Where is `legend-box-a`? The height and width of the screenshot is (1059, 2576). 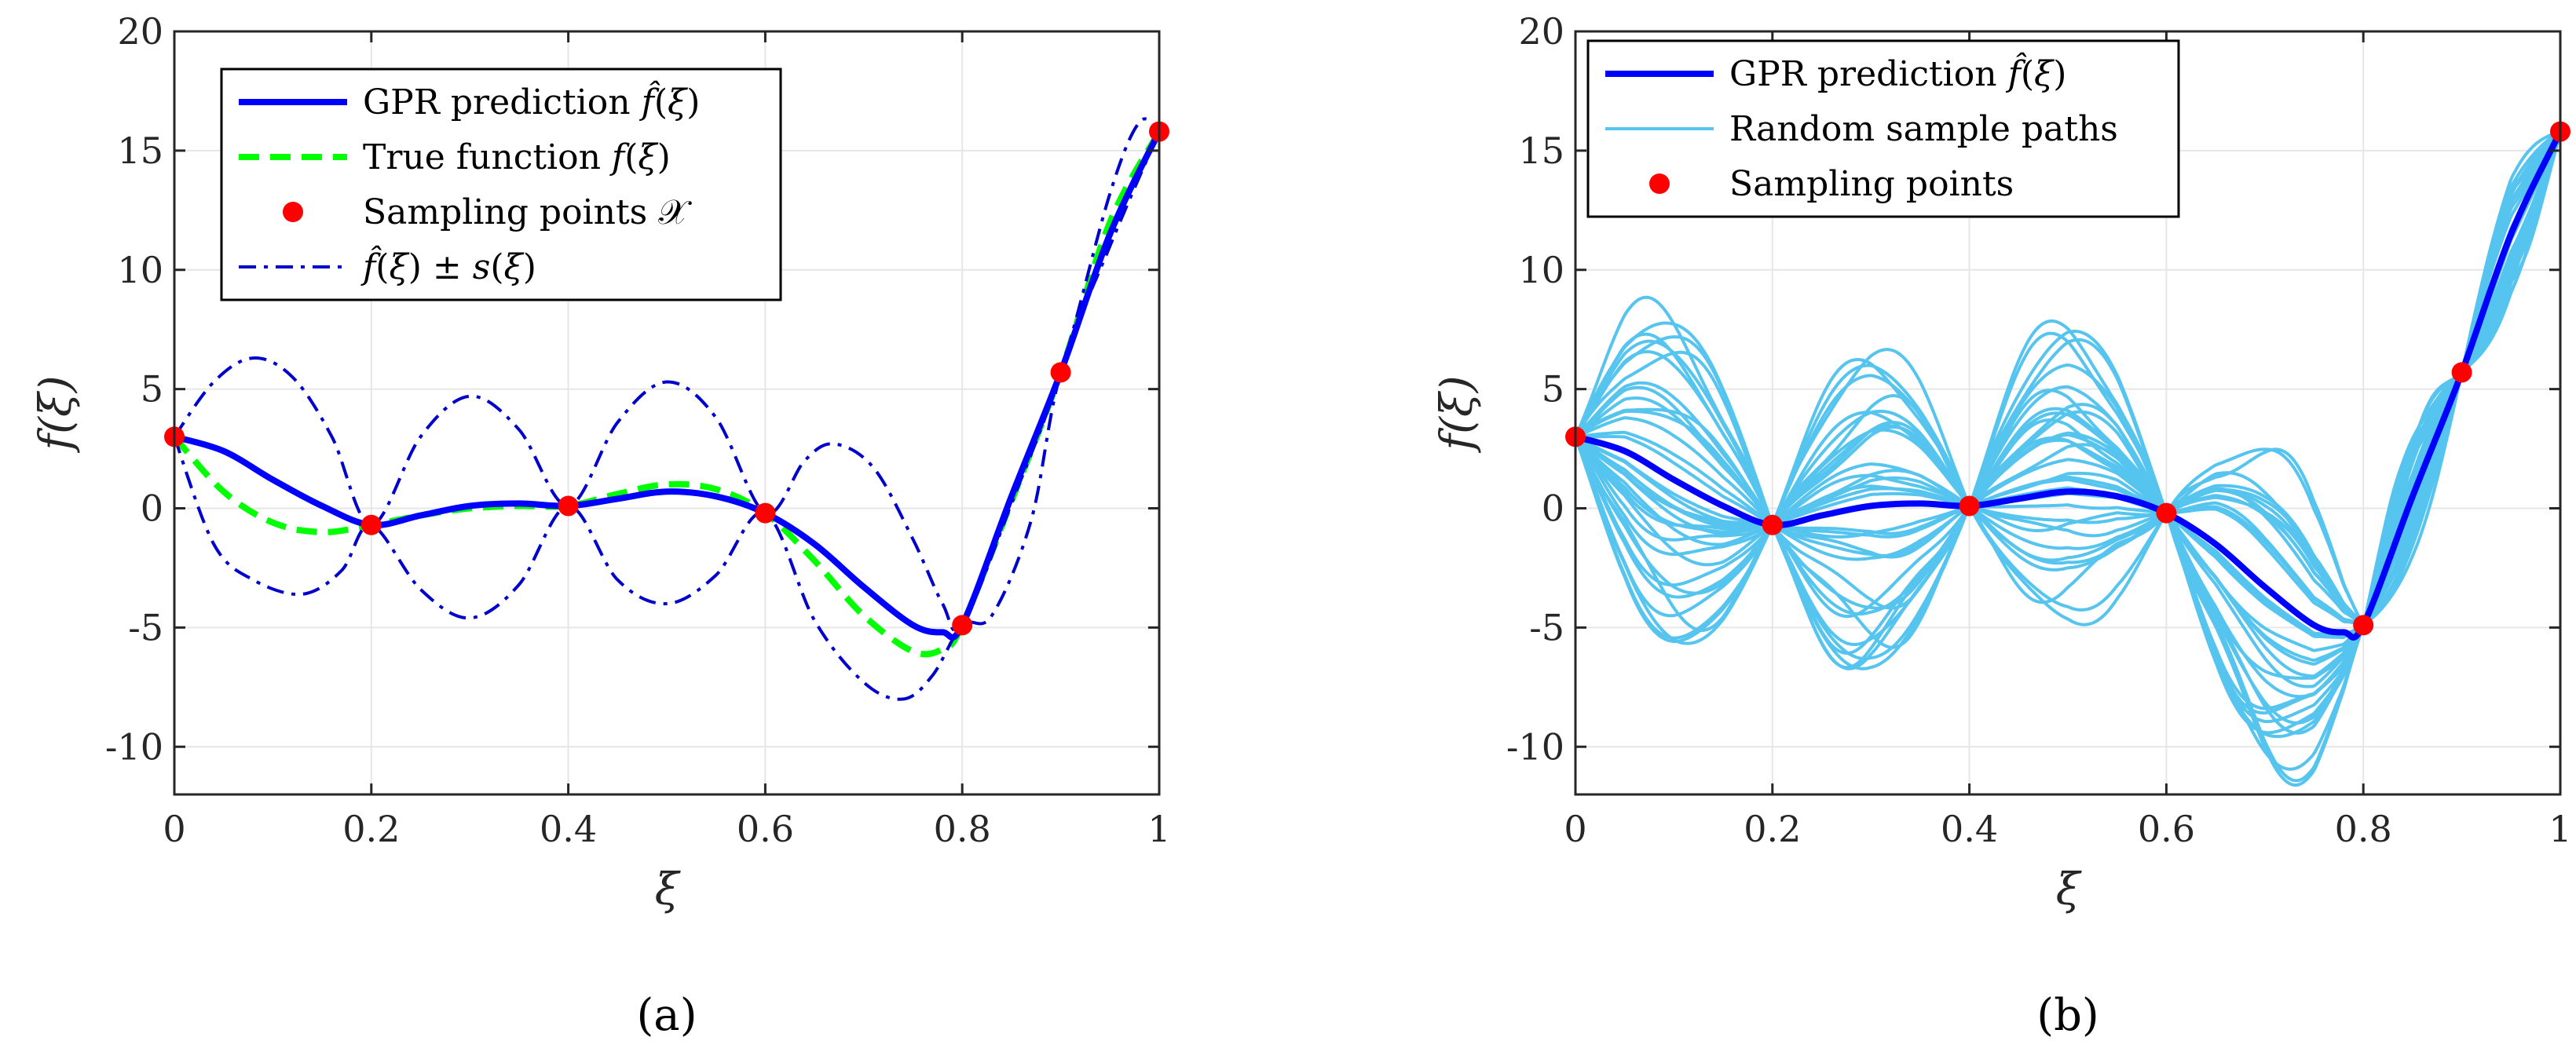
legend-box-a is located at coordinates (501, 185).